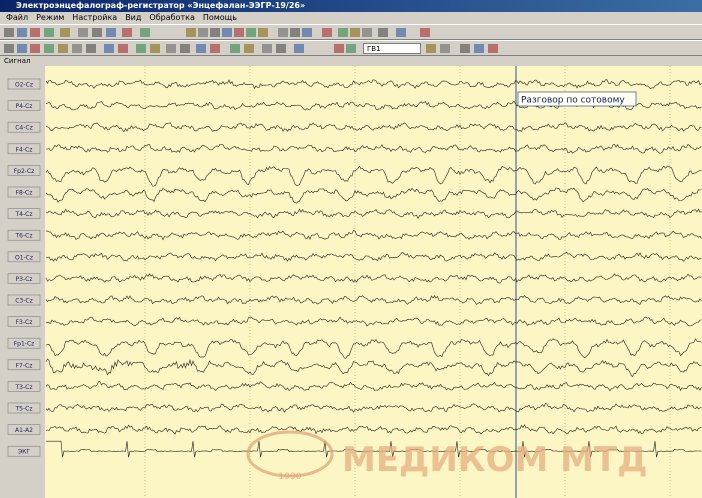 This screenshot has width=702, height=498. Describe the element at coordinates (95, 17) in the screenshot. I see `menu-item: Настройка` at that location.